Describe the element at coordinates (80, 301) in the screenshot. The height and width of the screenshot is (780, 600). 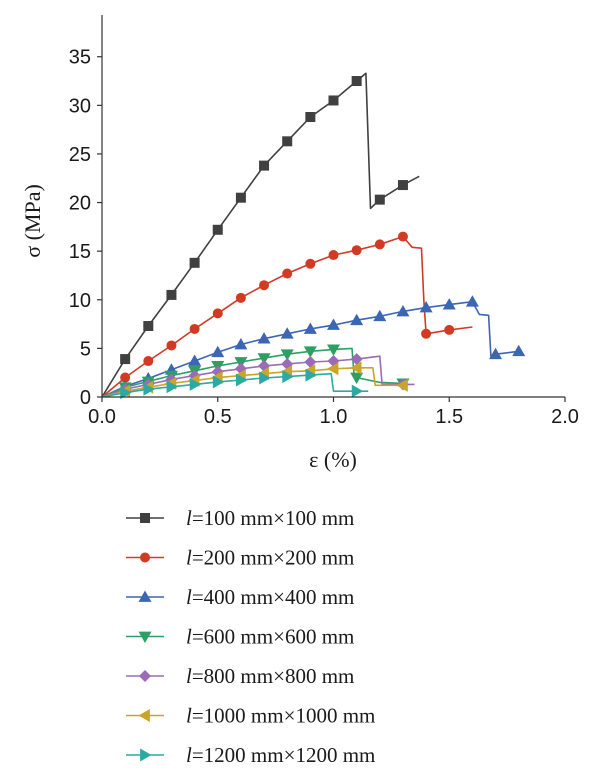
I see `y-tick-label: 10` at that location.